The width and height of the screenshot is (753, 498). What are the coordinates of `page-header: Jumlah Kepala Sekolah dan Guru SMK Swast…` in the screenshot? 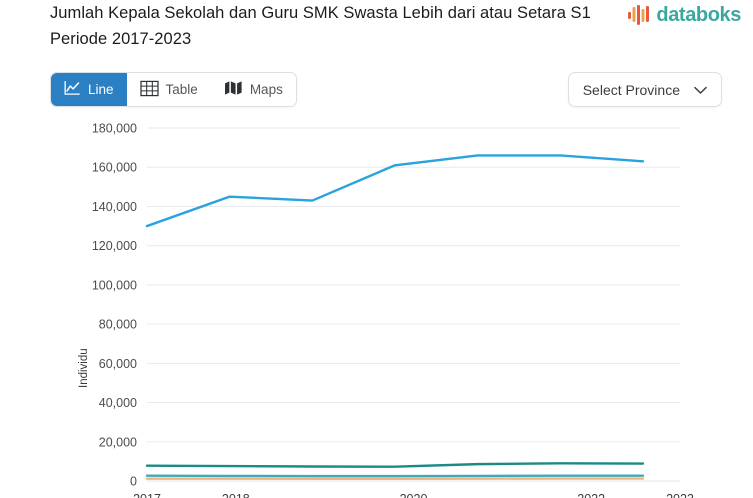 It's located at (376, 31).